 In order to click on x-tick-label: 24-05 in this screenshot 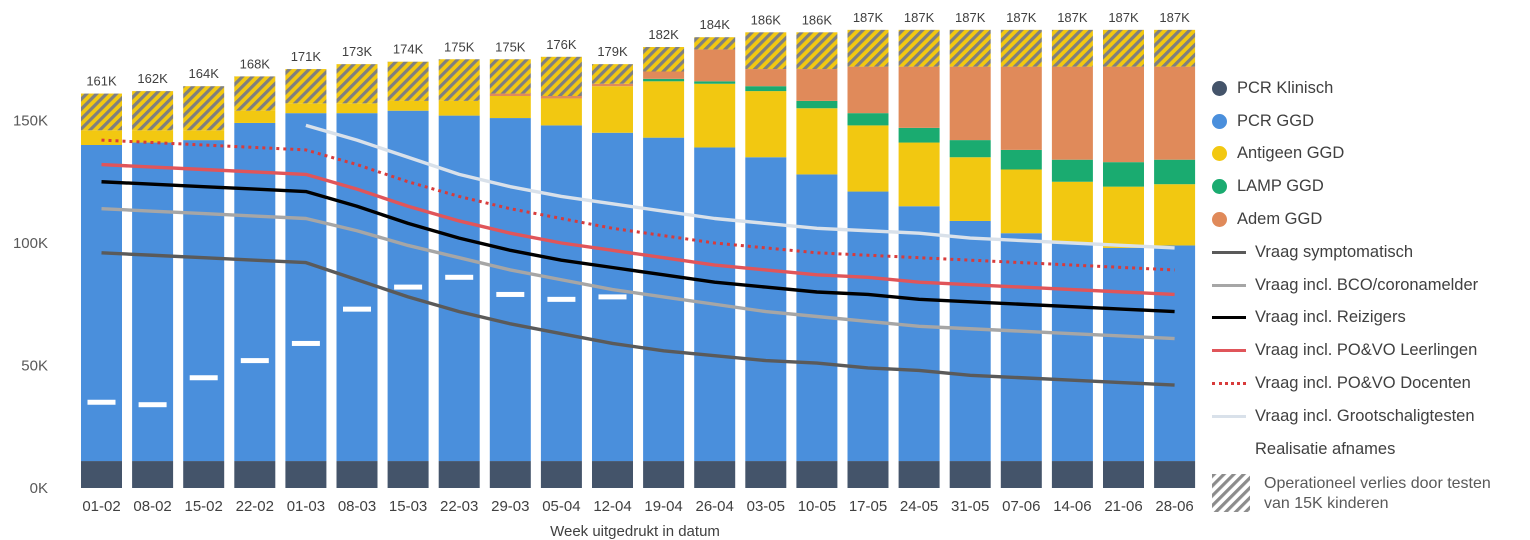, I will do `click(919, 506)`.